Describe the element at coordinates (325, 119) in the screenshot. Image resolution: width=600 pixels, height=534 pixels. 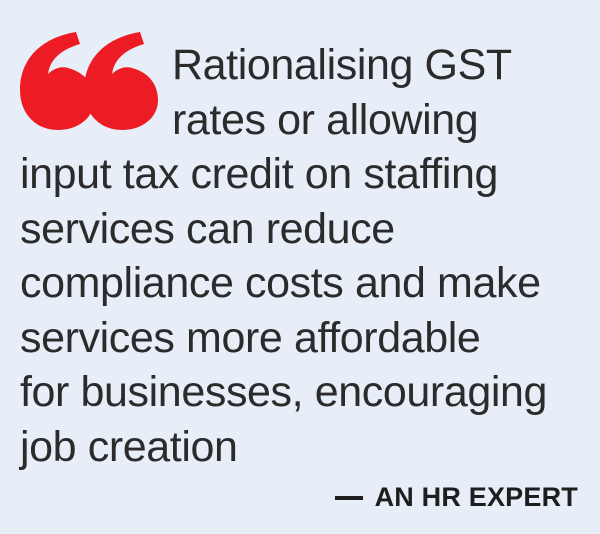
I see `quote-line: rates or allowing` at that location.